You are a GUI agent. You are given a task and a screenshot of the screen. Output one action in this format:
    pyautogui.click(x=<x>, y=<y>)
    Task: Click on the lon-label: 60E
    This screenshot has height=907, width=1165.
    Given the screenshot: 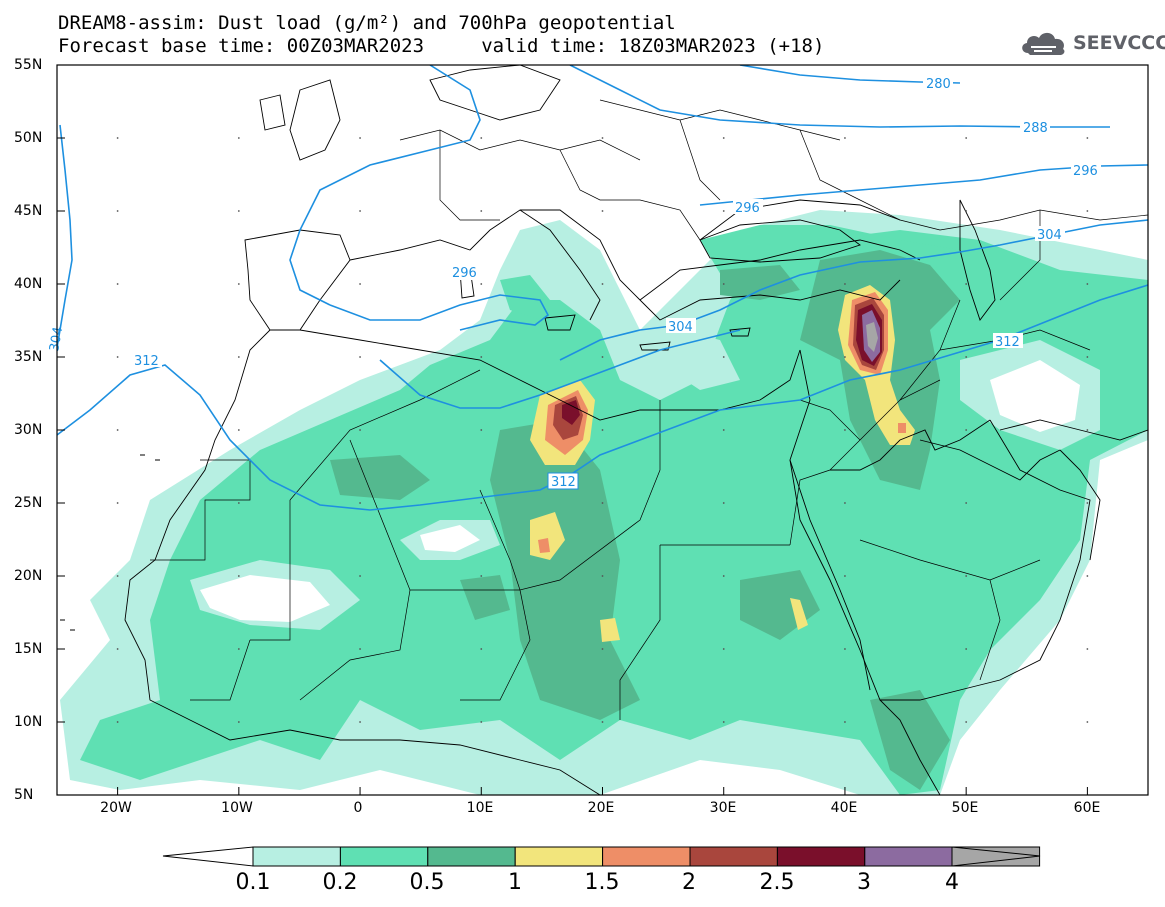 What is the action you would take?
    pyautogui.click(x=1087, y=808)
    